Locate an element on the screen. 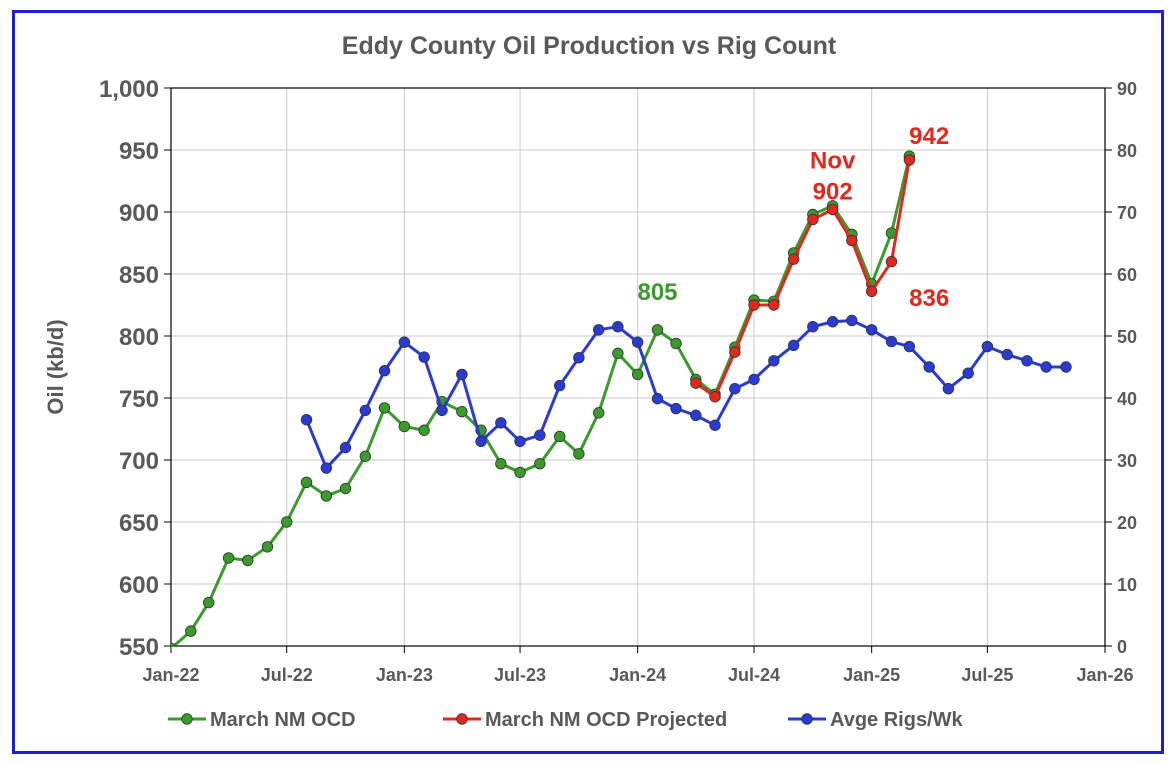 The width and height of the screenshot is (1176, 764). annotation-label: 836 is located at coordinates (929, 298).